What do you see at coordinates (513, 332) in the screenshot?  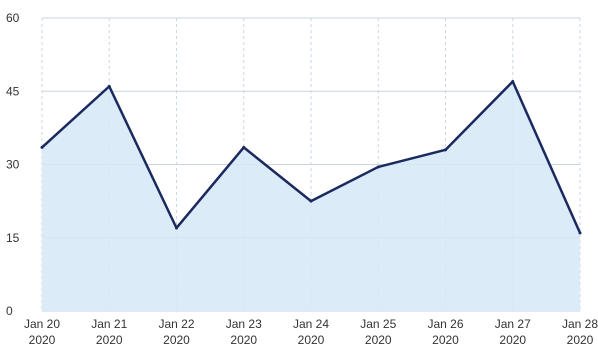 I see `x-tick-label: Jan 27 2020` at bounding box center [513, 332].